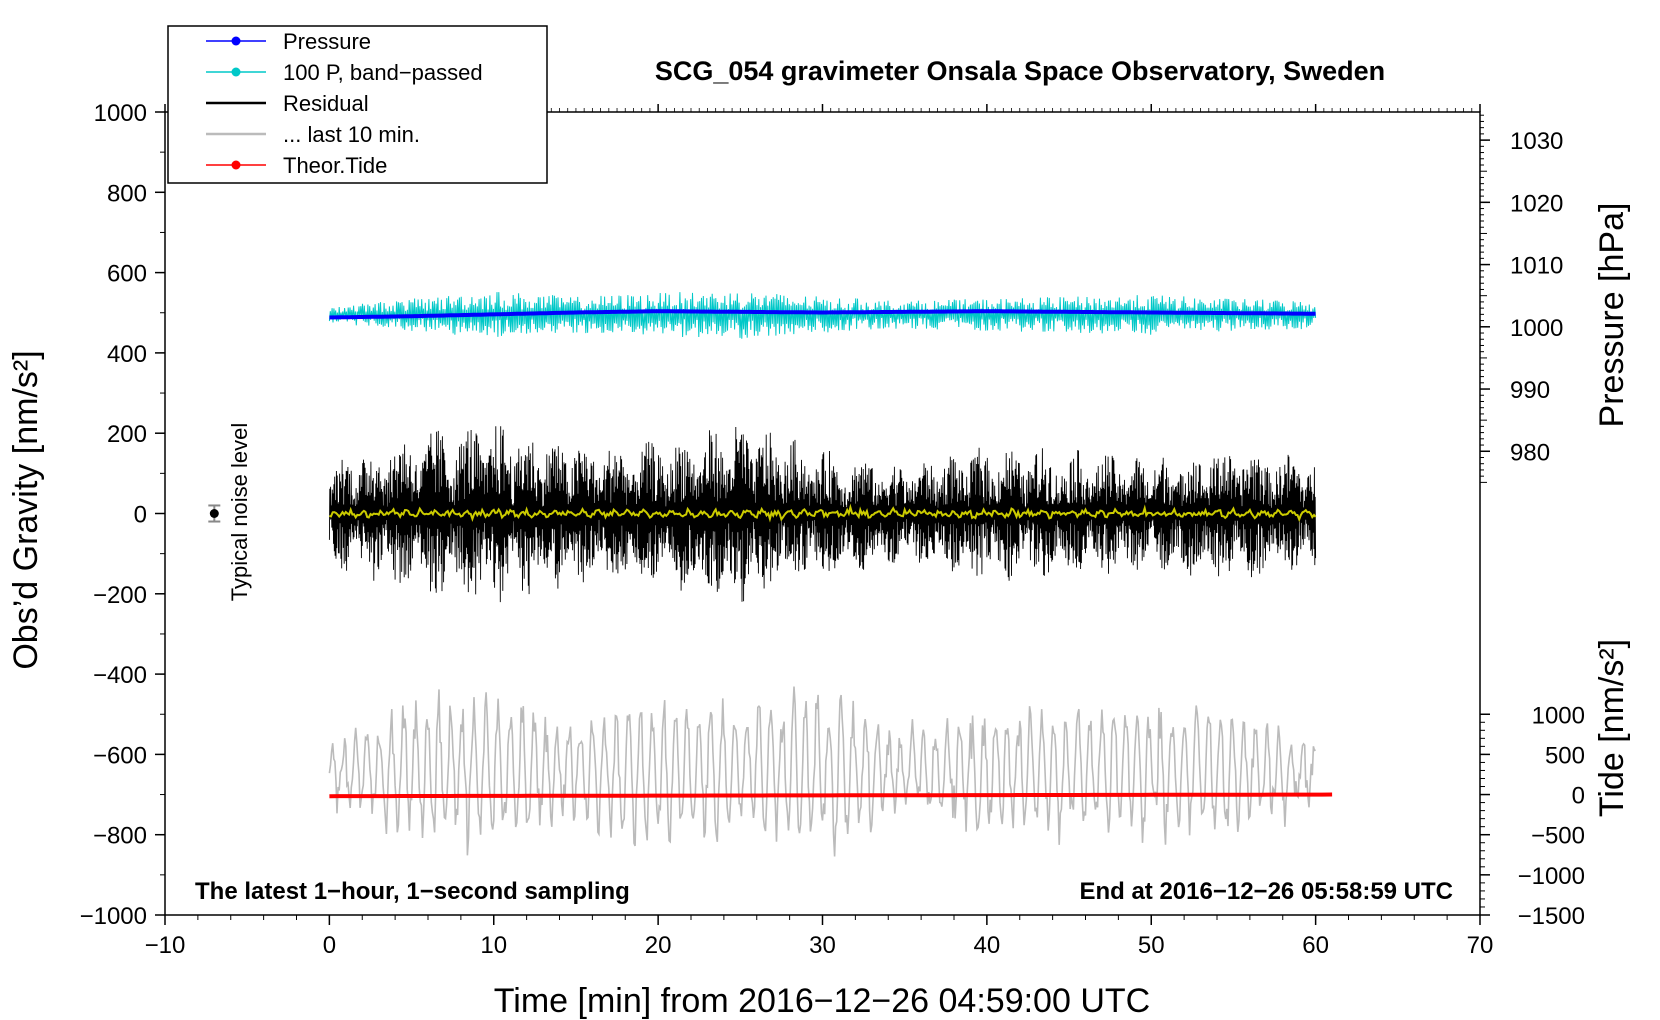 Image resolution: width=1660 pixels, height=1020 pixels. I want to click on y-tick-label-left: 200, so click(127, 434).